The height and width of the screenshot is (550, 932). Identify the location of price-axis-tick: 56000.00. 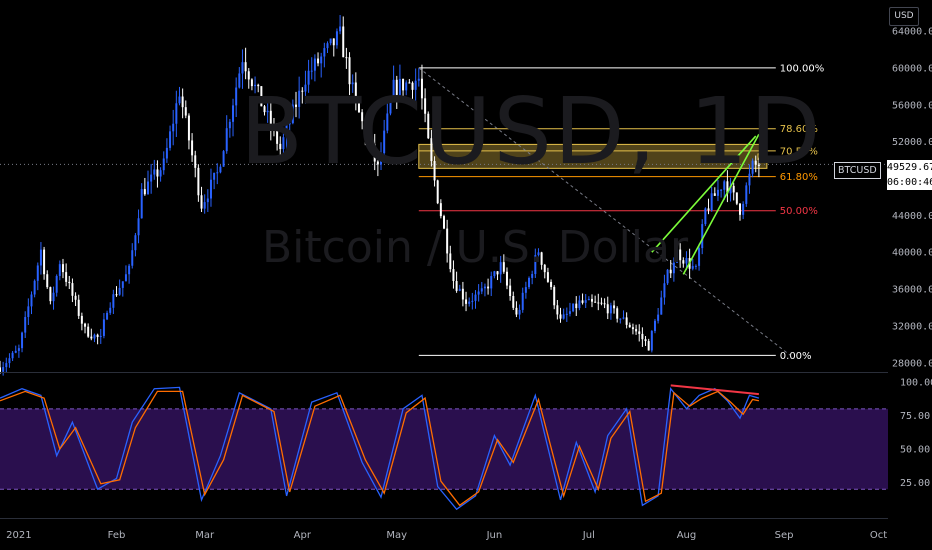
(912, 105).